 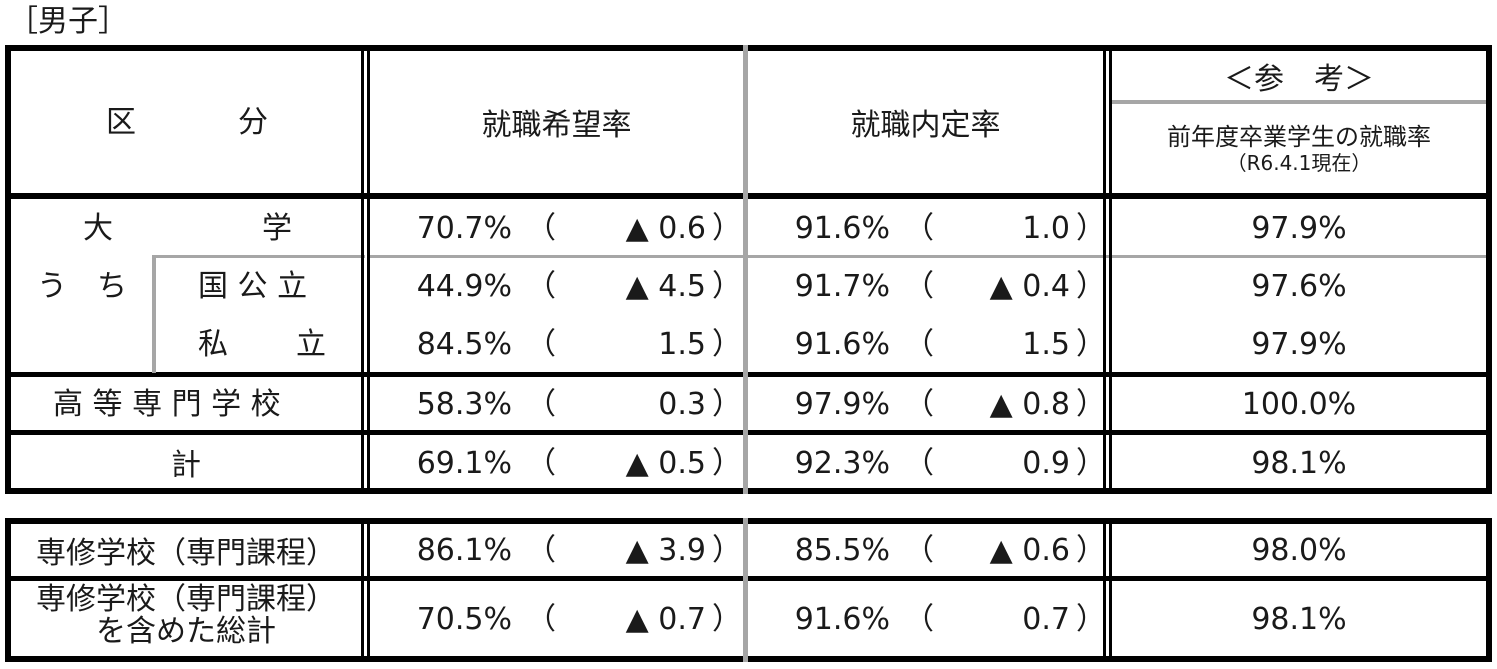 What do you see at coordinates (665, 286) in the screenshot?
I see `hope-change-value: ▲ 4.5` at bounding box center [665, 286].